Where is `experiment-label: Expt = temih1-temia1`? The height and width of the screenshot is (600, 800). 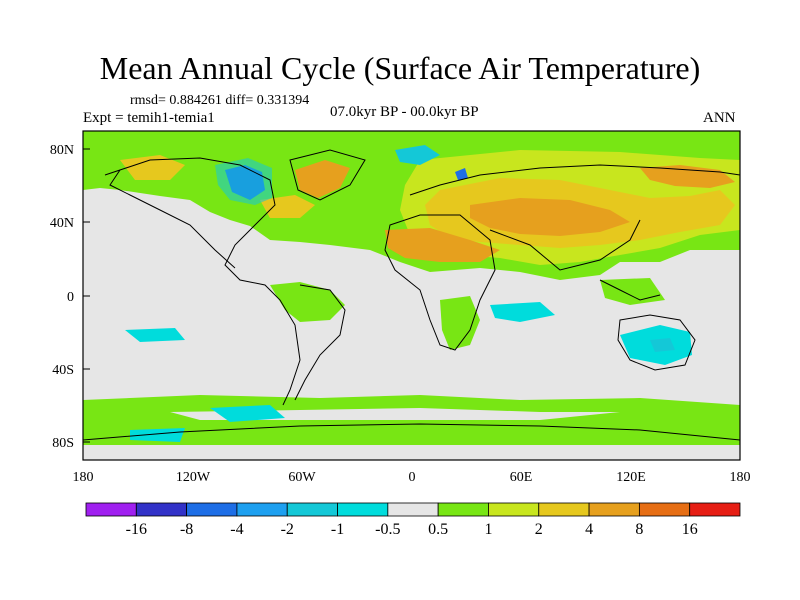 experiment-label: Expt = temih1-temia1 is located at coordinates (149, 118).